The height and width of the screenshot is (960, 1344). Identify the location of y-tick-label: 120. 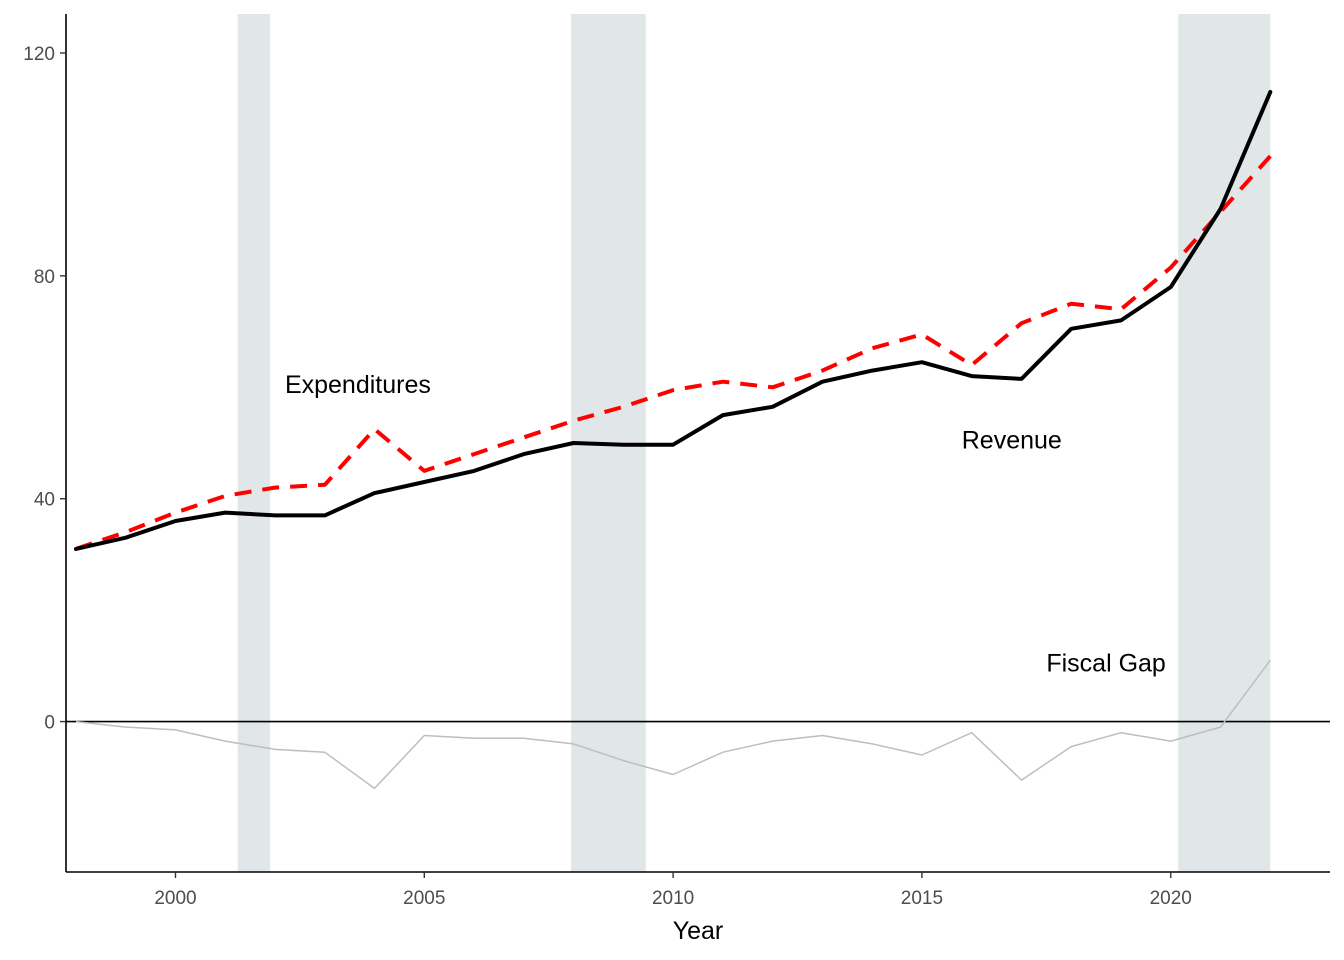
(39, 54).